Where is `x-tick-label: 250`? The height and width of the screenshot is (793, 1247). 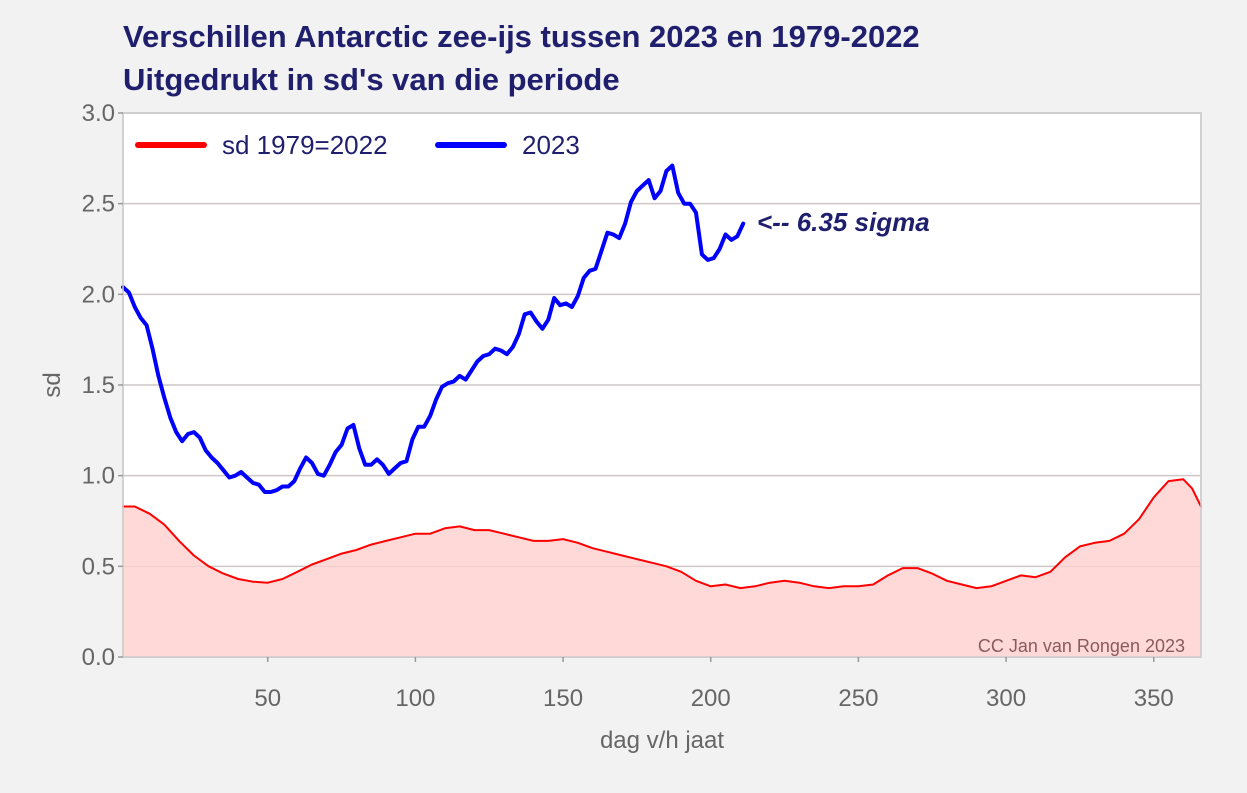 x-tick-label: 250 is located at coordinates (858, 698).